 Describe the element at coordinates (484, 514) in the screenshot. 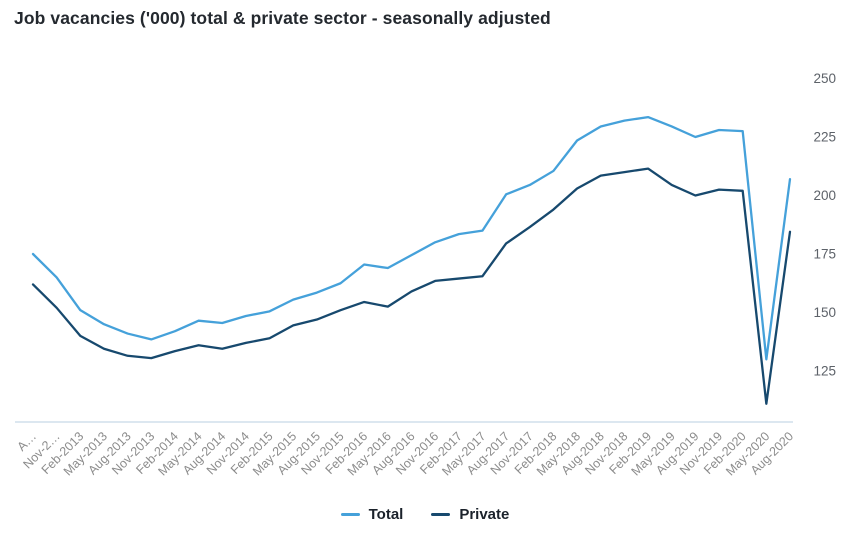

I see `legend-label-private: Private` at that location.